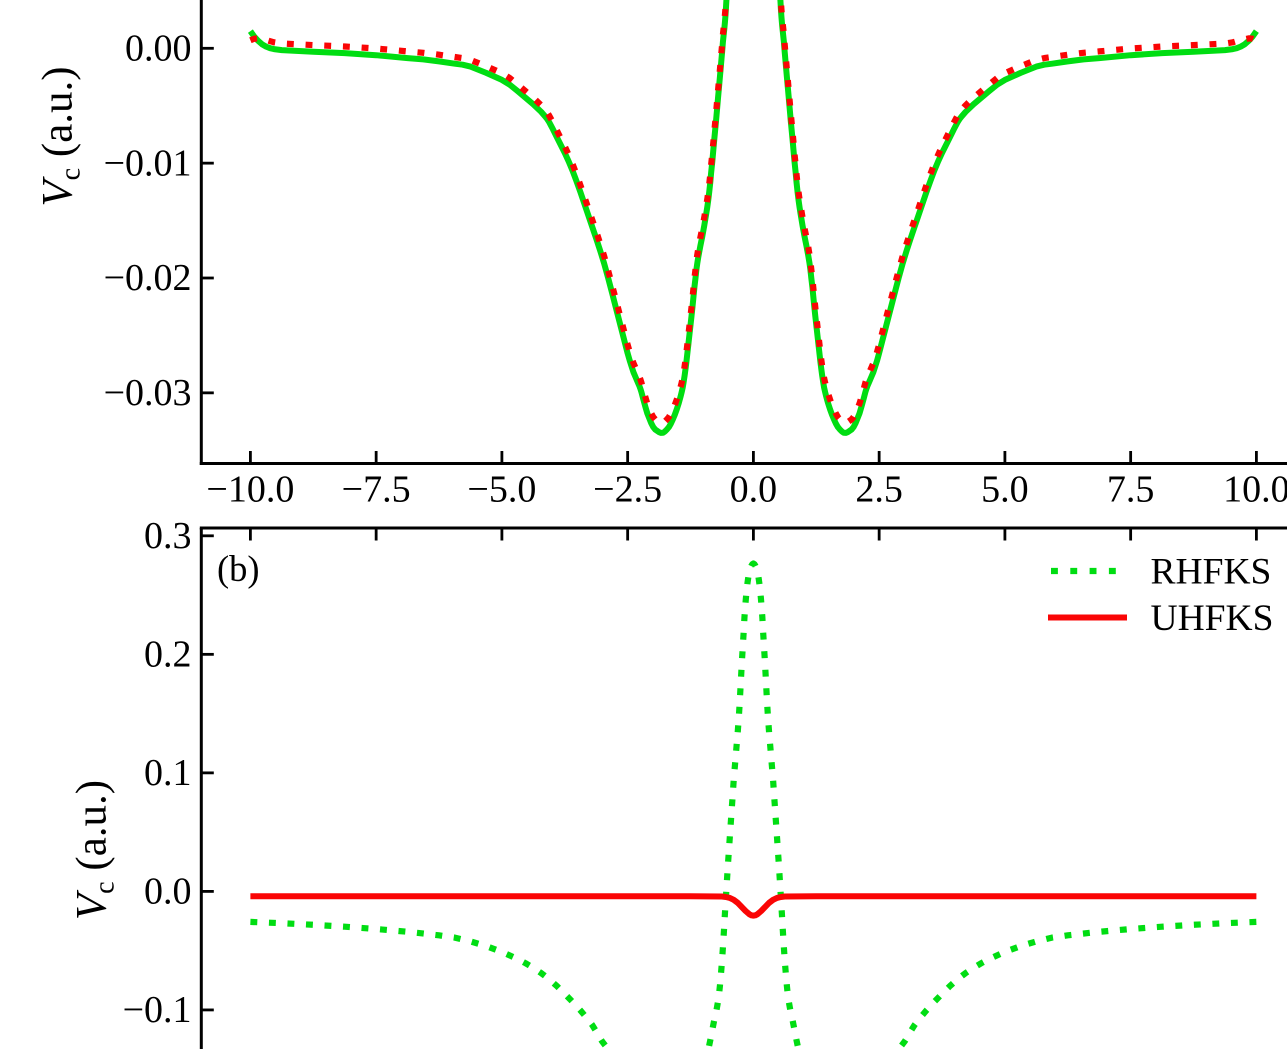 The height and width of the screenshot is (1049, 1287). I want to click on series-UHFKS, so click(753, 906).